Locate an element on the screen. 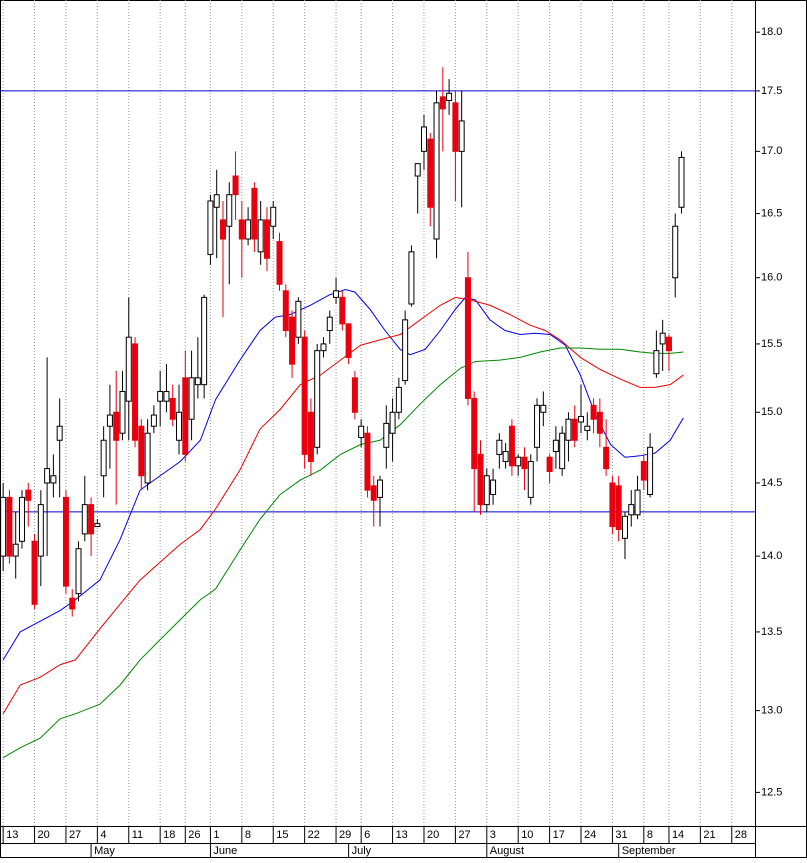 This screenshot has width=807, height=863. y-tick-label: 12.5 is located at coordinates (771, 792).